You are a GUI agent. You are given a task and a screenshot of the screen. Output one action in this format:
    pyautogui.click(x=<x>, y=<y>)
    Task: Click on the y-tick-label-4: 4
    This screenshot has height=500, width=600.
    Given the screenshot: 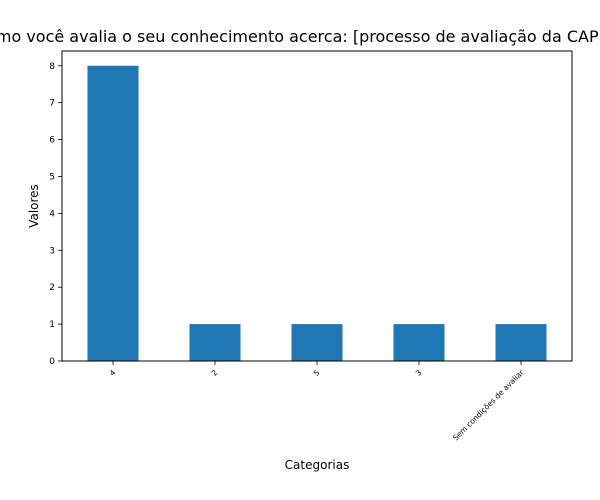 What is the action you would take?
    pyautogui.click(x=52, y=214)
    